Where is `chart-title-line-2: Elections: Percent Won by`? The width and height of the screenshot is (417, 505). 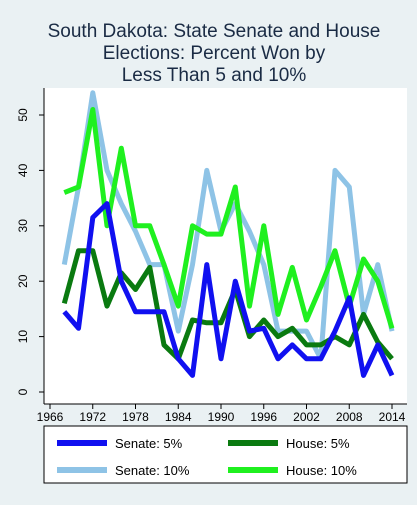
chart-title-line-2: Elections: Percent Won by is located at coordinates (214, 53).